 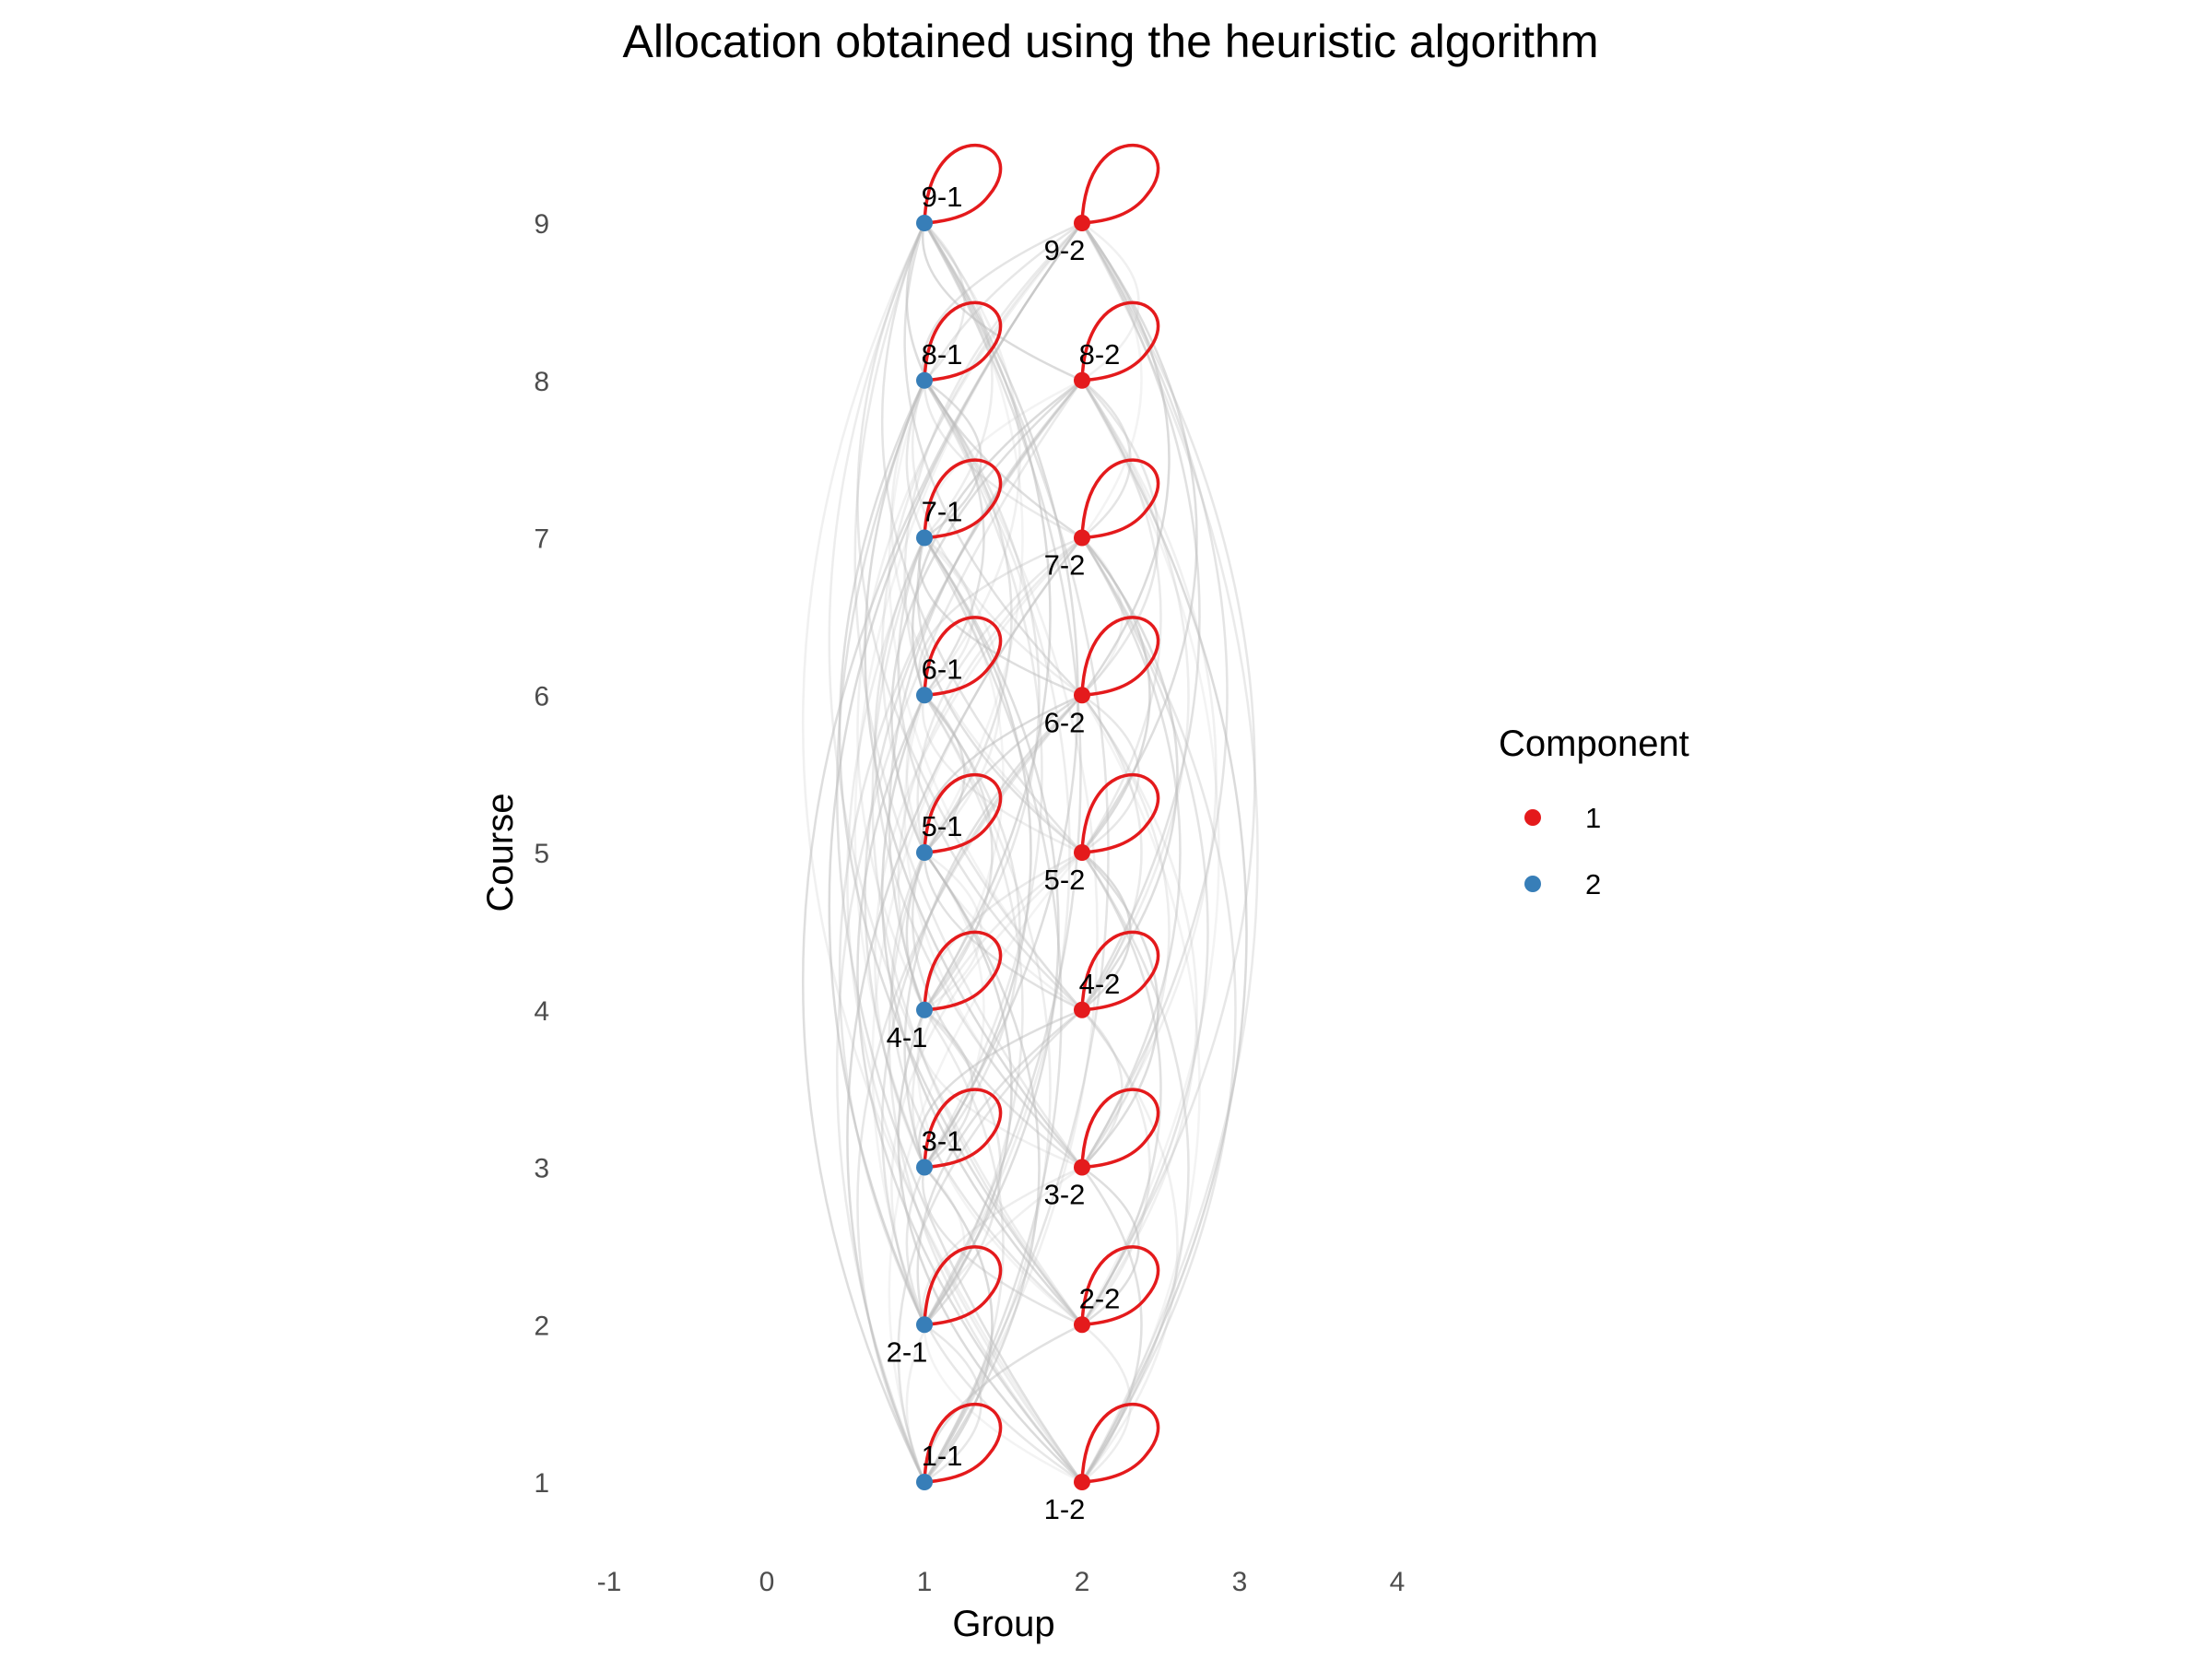 I want to click on node-label-8-2: 8-2, so click(x=1100, y=354).